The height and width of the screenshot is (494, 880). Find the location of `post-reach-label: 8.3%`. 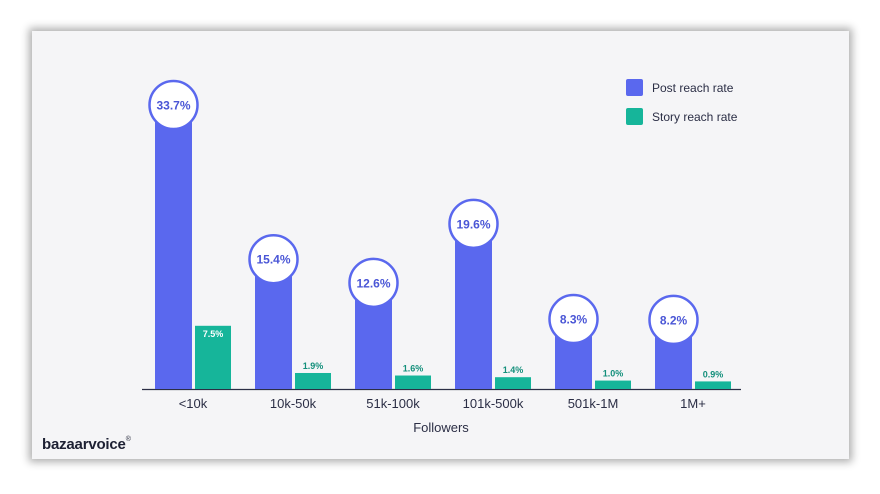

post-reach-label: 8.3% is located at coordinates (574, 320).